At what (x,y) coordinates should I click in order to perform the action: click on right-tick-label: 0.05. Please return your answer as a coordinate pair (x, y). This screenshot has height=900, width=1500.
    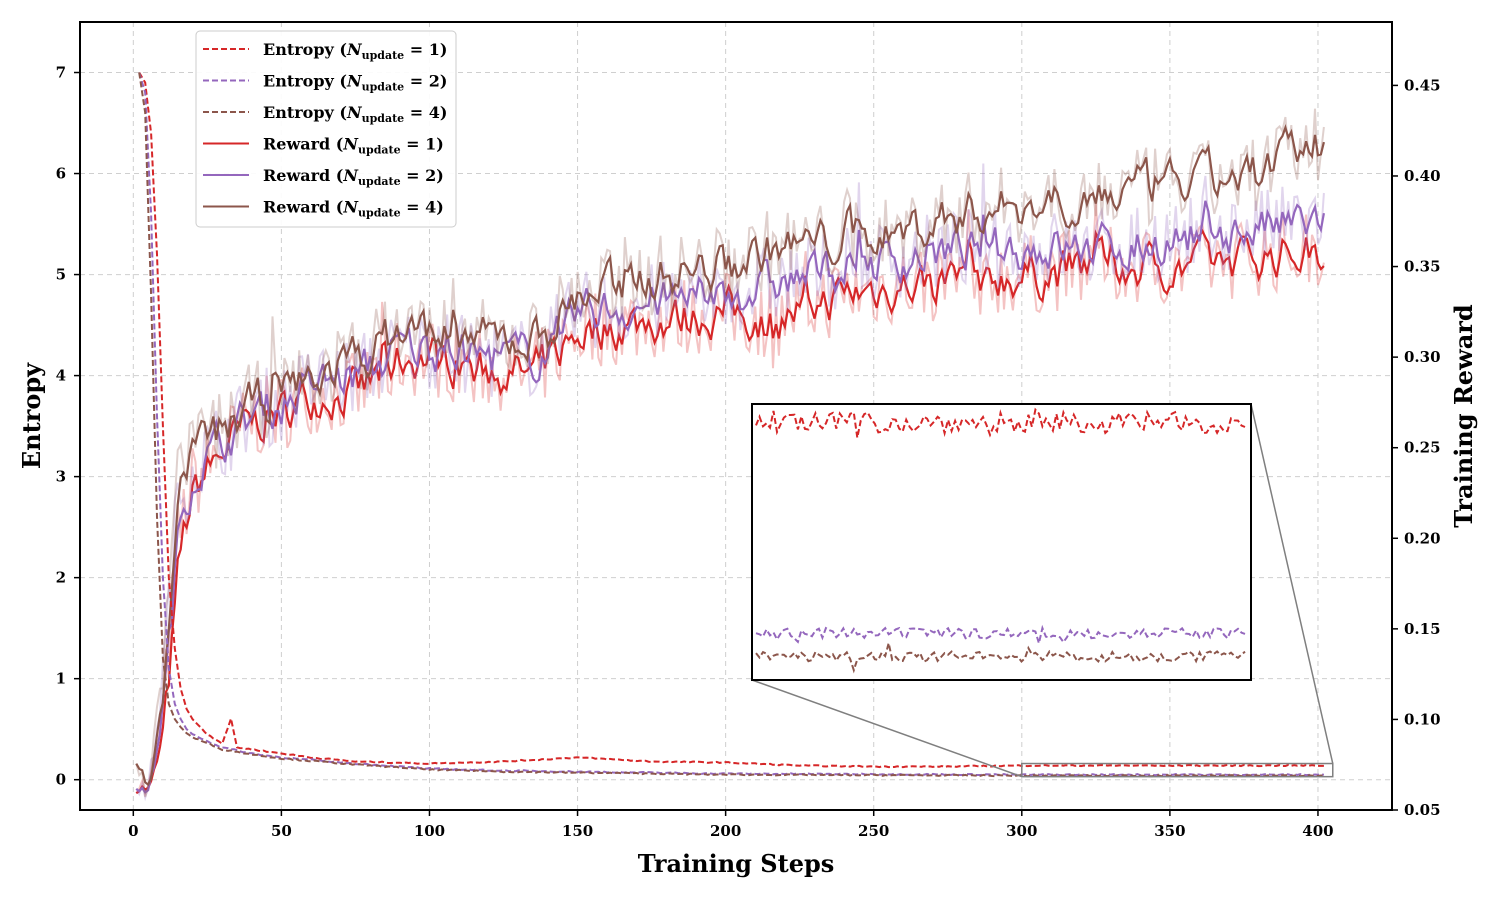
    Looking at the image, I should click on (1422, 810).